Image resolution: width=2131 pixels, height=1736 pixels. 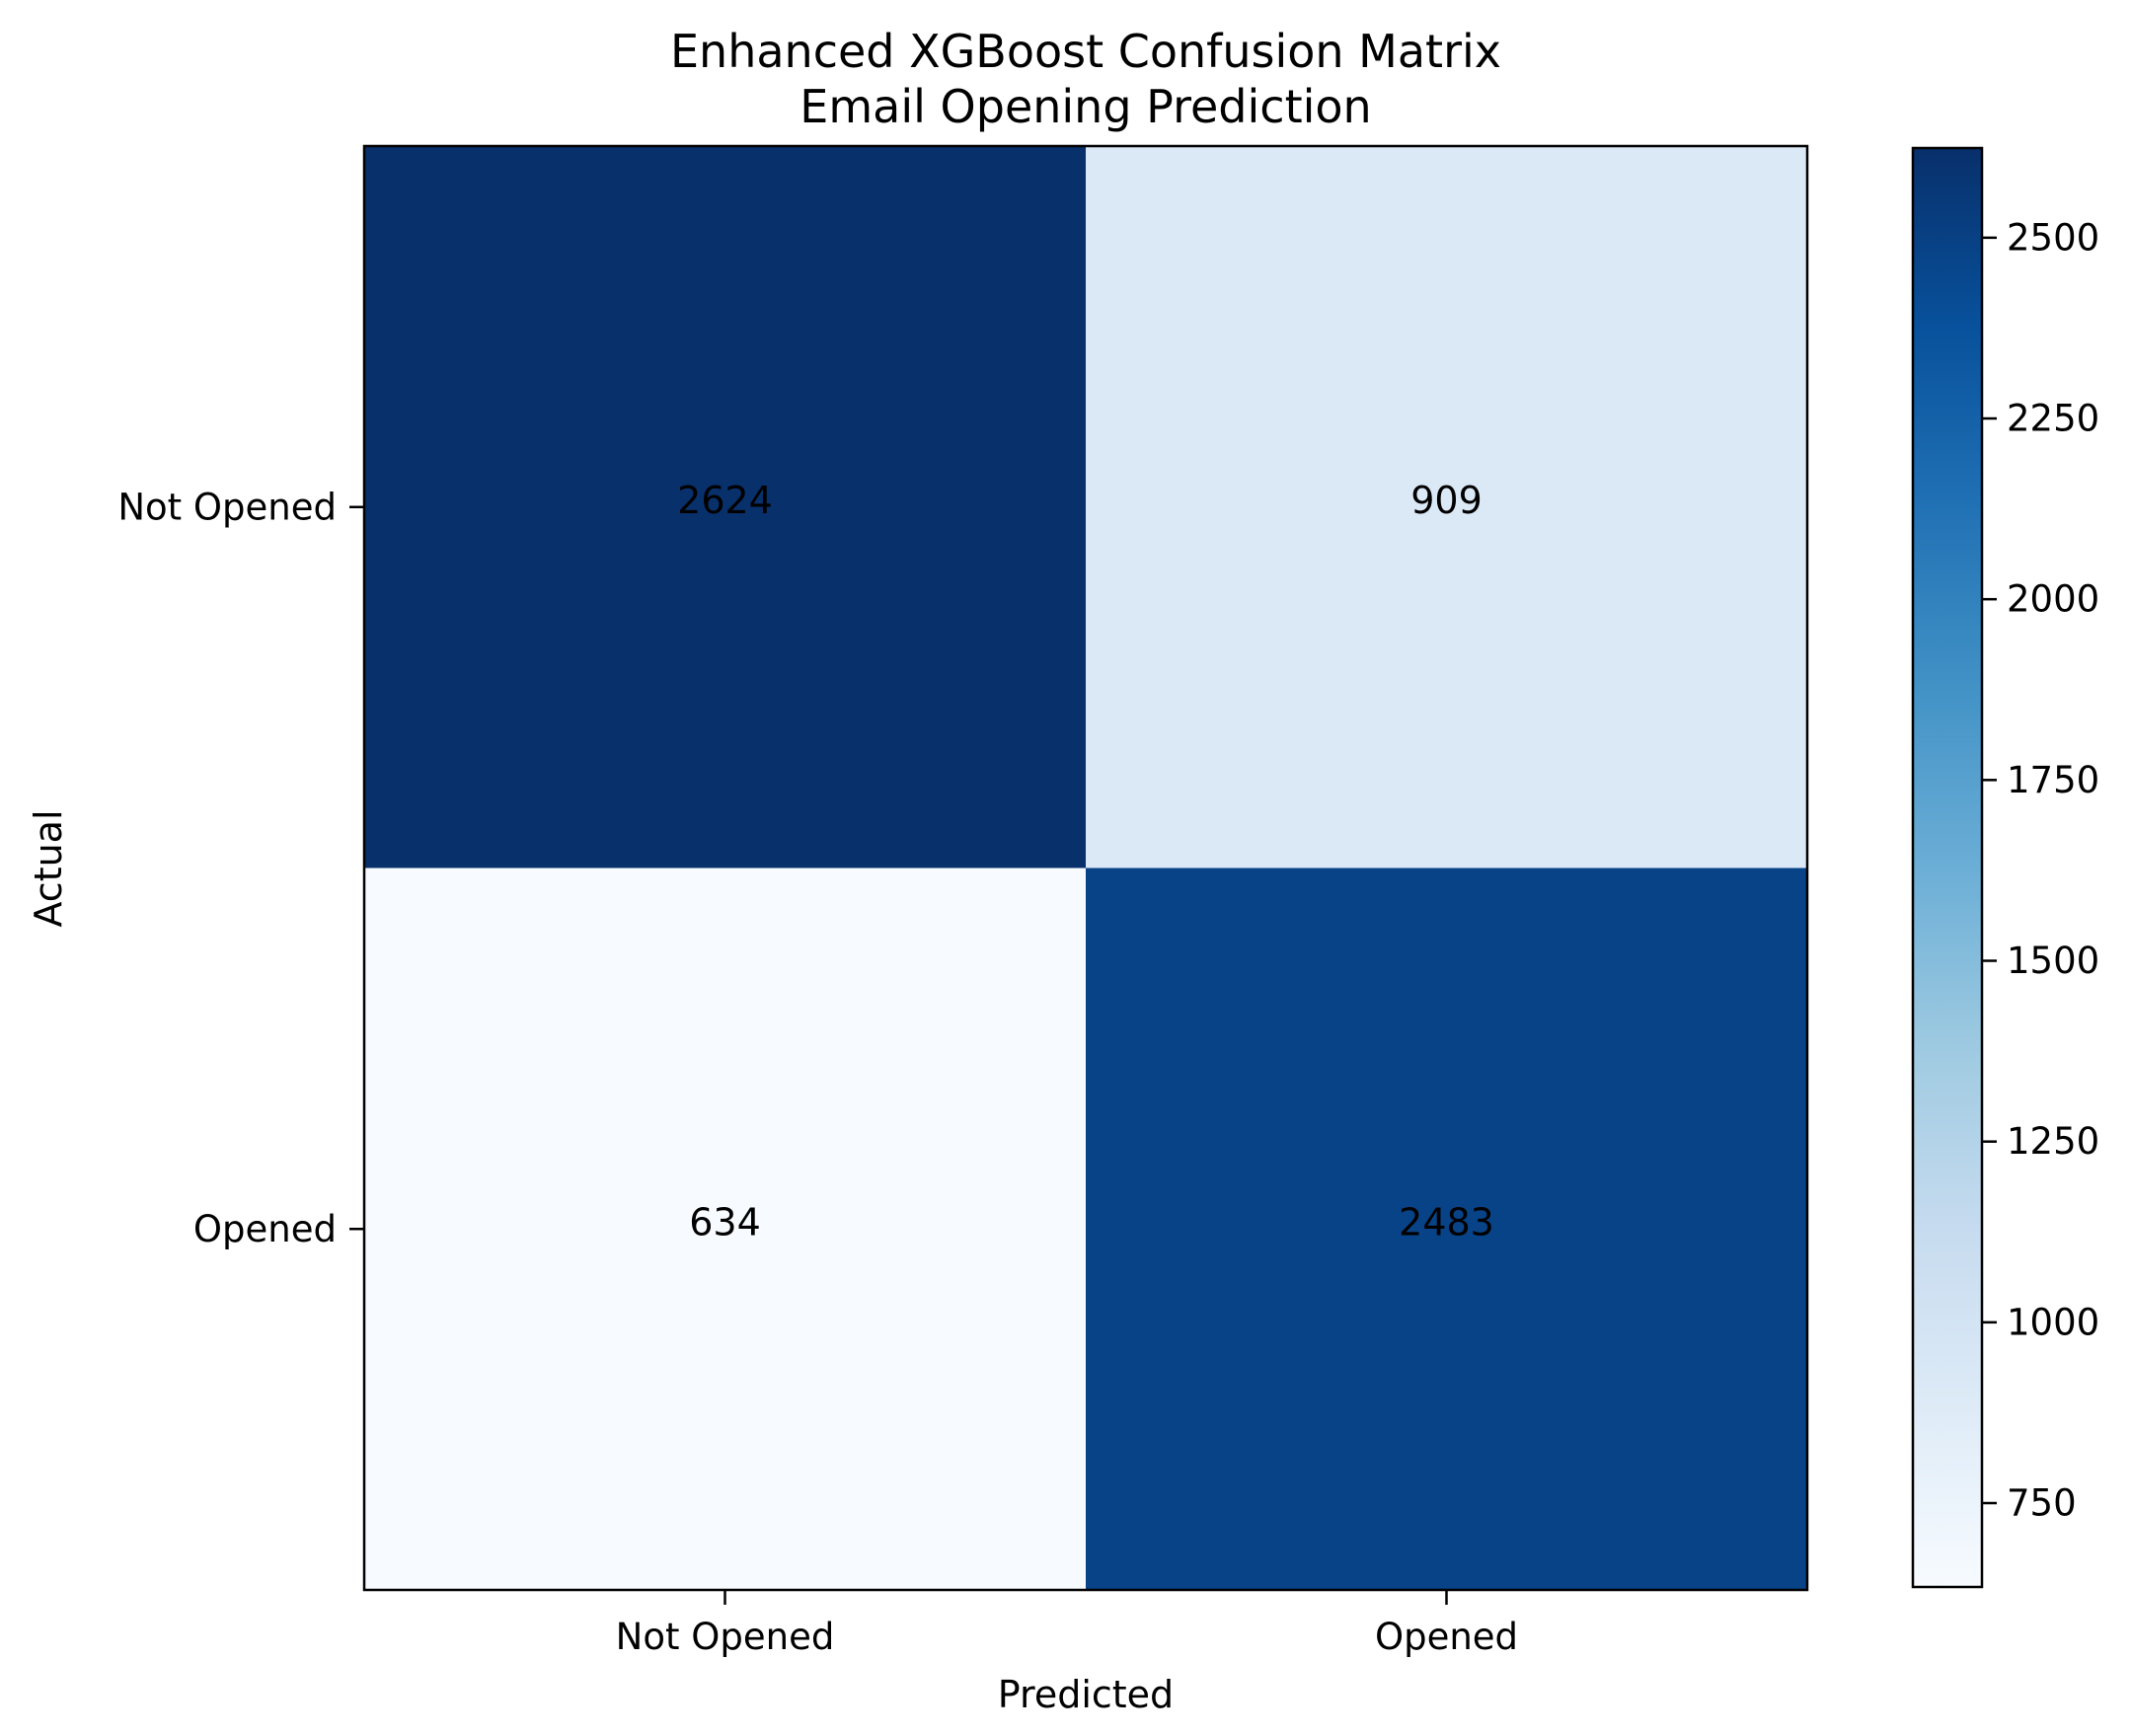 I want to click on chart-subtitle: Email Opening Prediction, so click(x=1085, y=106).